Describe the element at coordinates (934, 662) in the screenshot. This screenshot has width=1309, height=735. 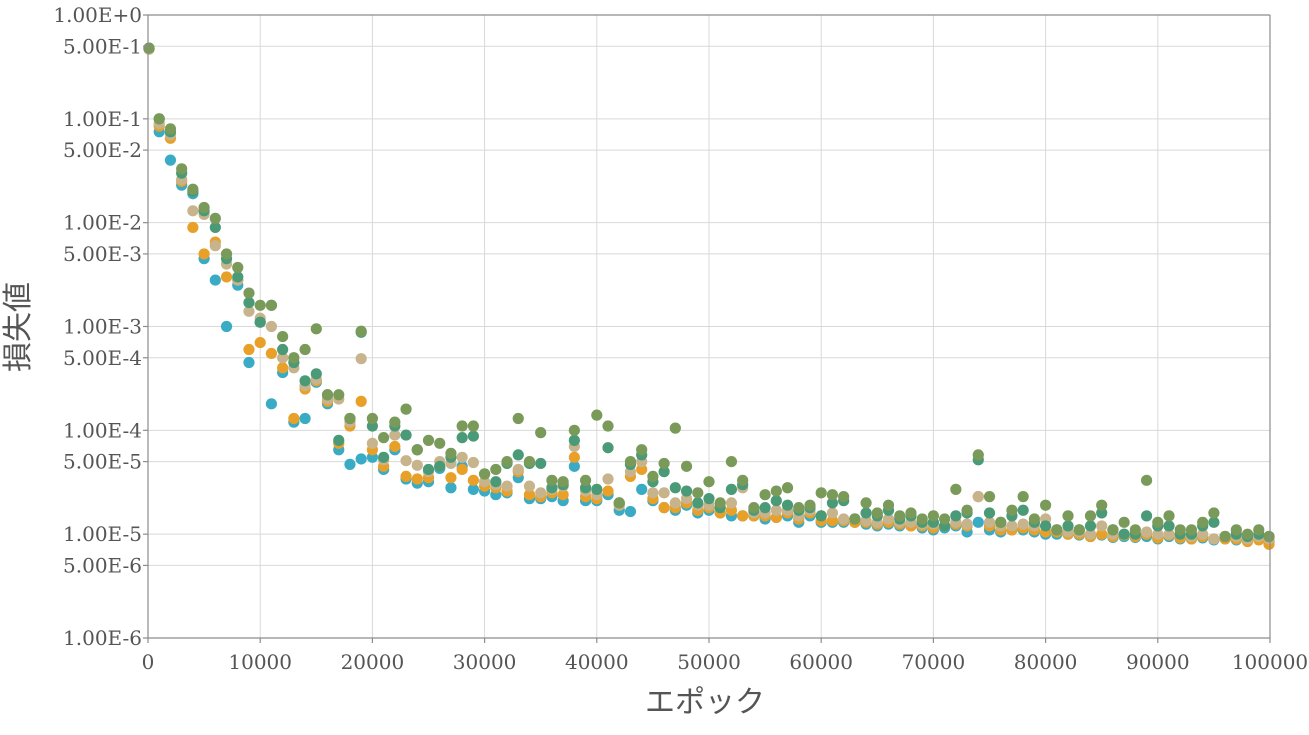
I see `x-tick-label: 70000` at that location.